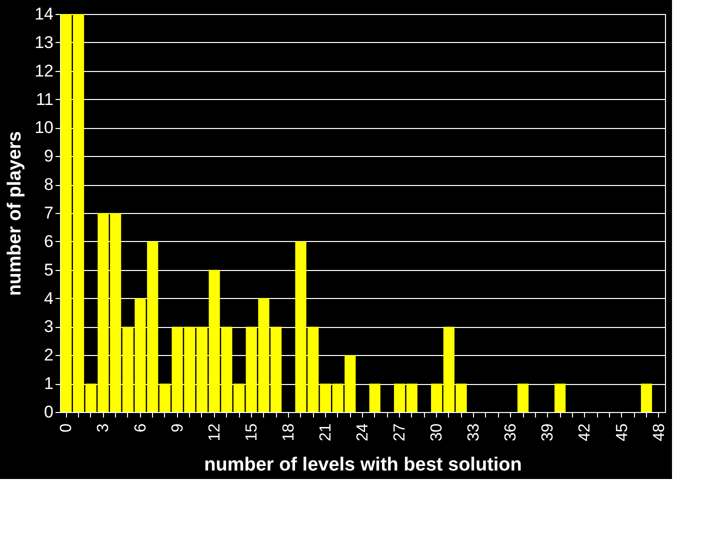 This screenshot has width=719, height=539. I want to click on x-tick-label: 30, so click(437, 432).